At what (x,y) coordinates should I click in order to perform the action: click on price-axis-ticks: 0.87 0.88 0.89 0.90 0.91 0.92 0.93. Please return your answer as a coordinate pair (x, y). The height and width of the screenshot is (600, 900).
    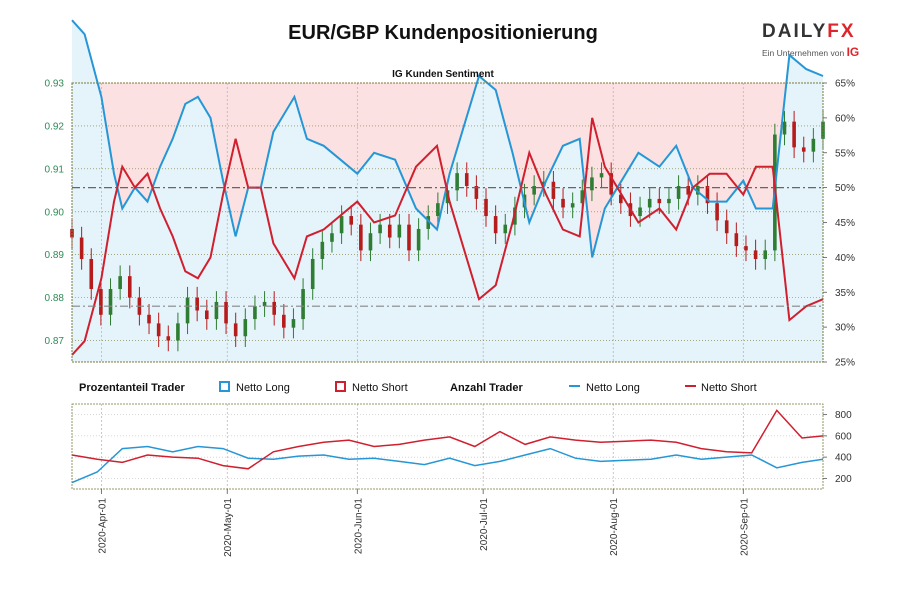
    Looking at the image, I should click on (55, 213).